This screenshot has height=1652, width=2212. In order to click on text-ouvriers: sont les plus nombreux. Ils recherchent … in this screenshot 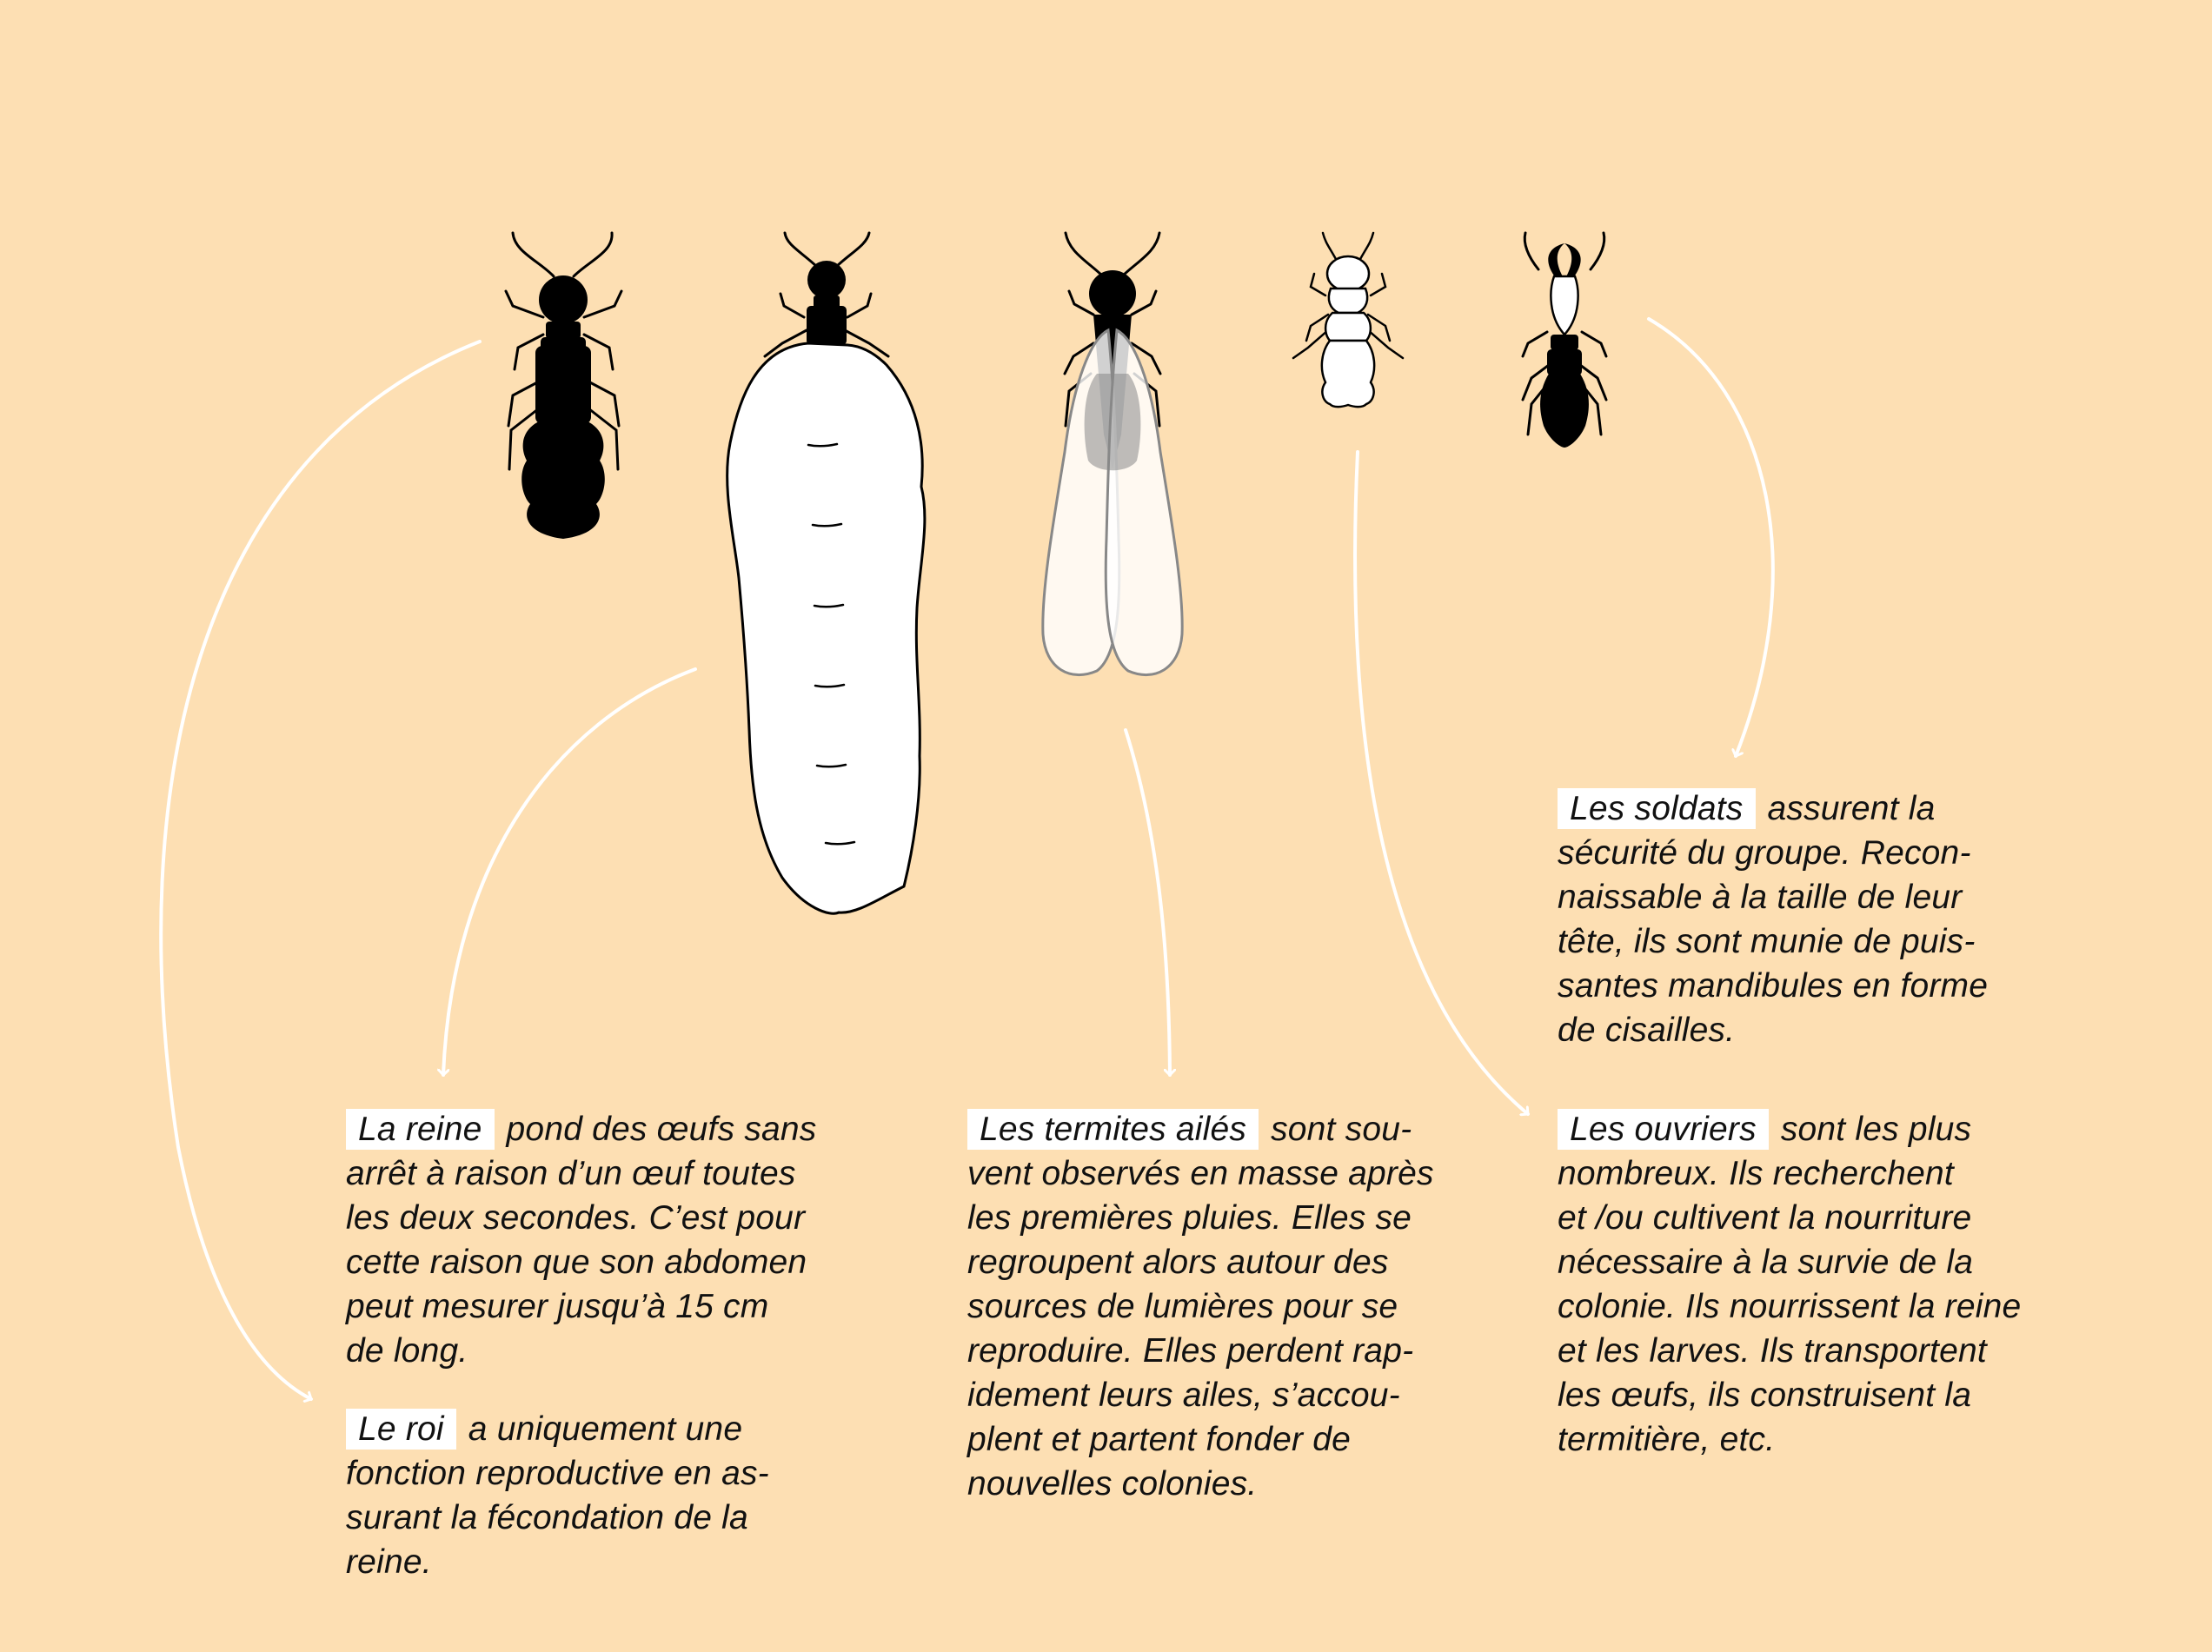, I will do `click(1790, 1284)`.